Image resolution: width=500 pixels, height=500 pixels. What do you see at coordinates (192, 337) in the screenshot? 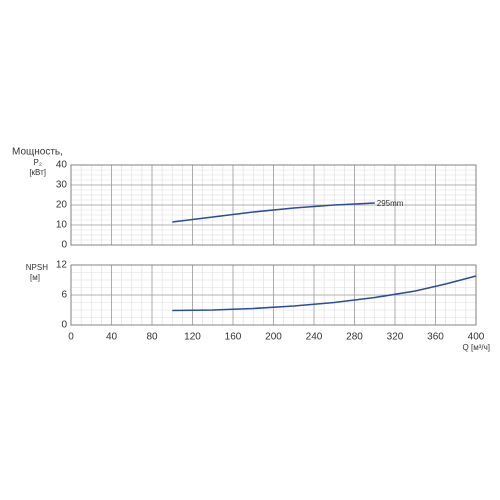
I see `x-tick-label: 120` at bounding box center [192, 337].